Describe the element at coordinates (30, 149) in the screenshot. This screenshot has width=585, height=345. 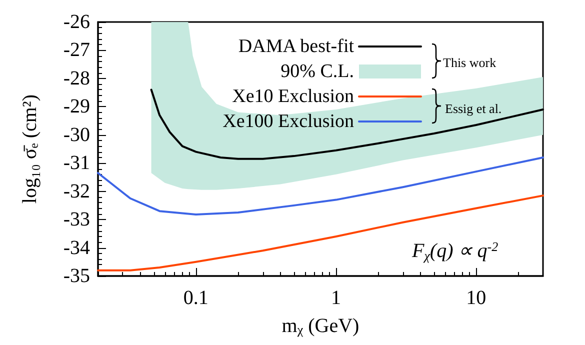
I see `y-axis-title: log₁₀ σ̄ₑ (cm²)` at that location.